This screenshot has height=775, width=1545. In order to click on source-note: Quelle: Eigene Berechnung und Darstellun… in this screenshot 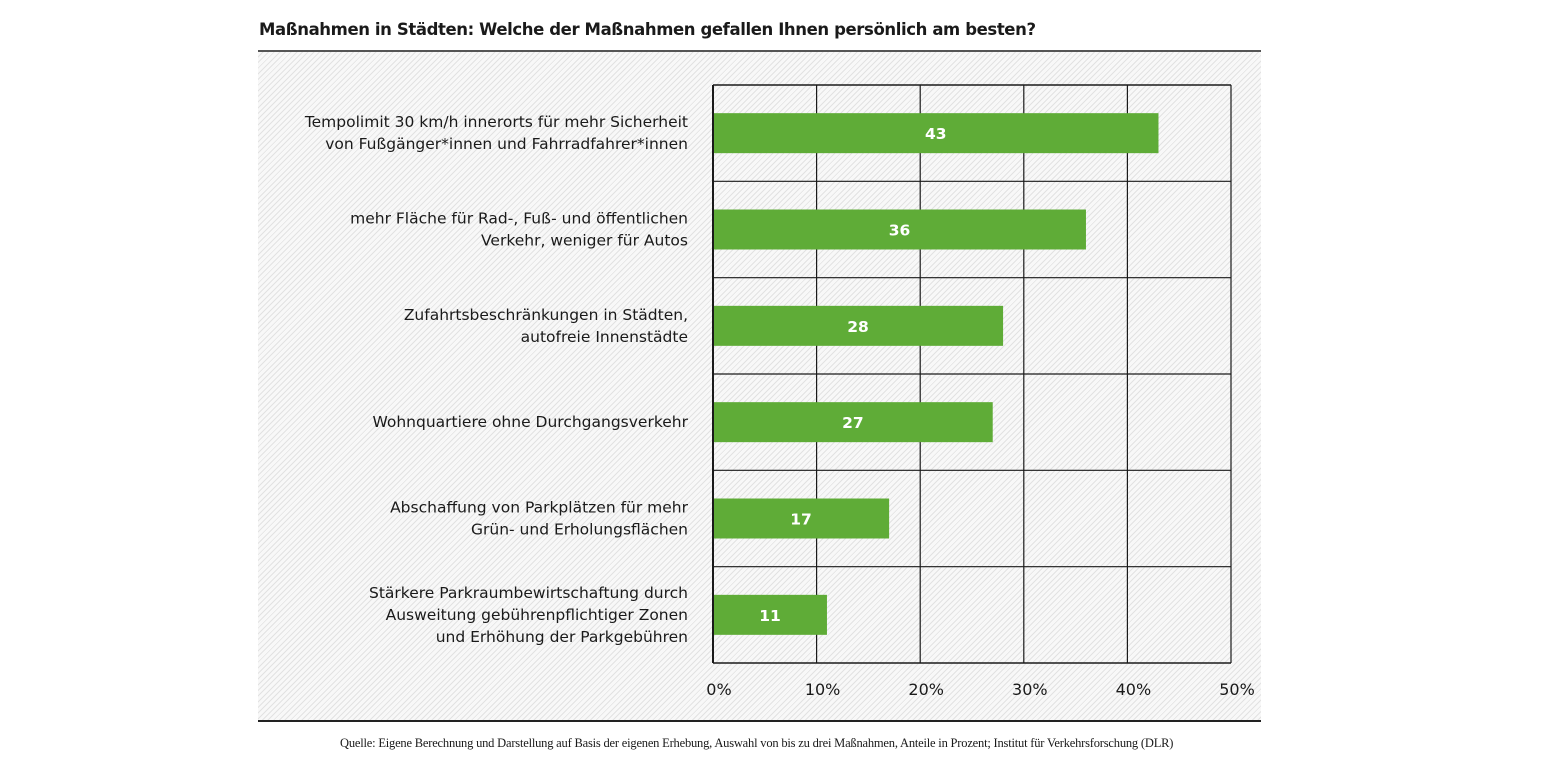, I will do `click(757, 743)`.